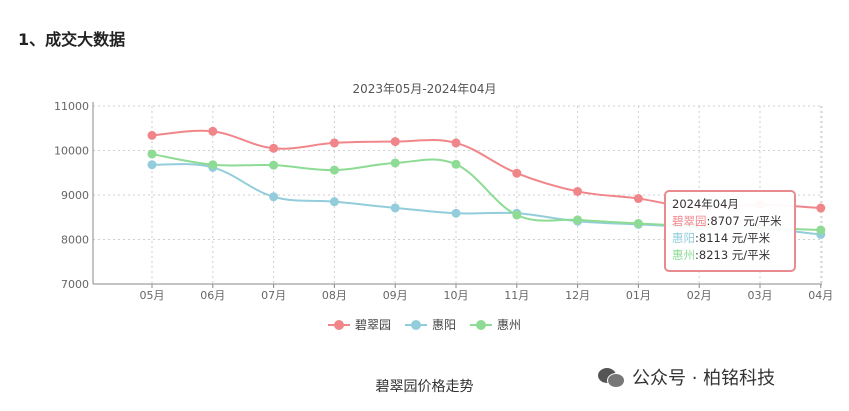 This screenshot has height=411, width=849. I want to click on x-tick-label: 11月, so click(516, 295).